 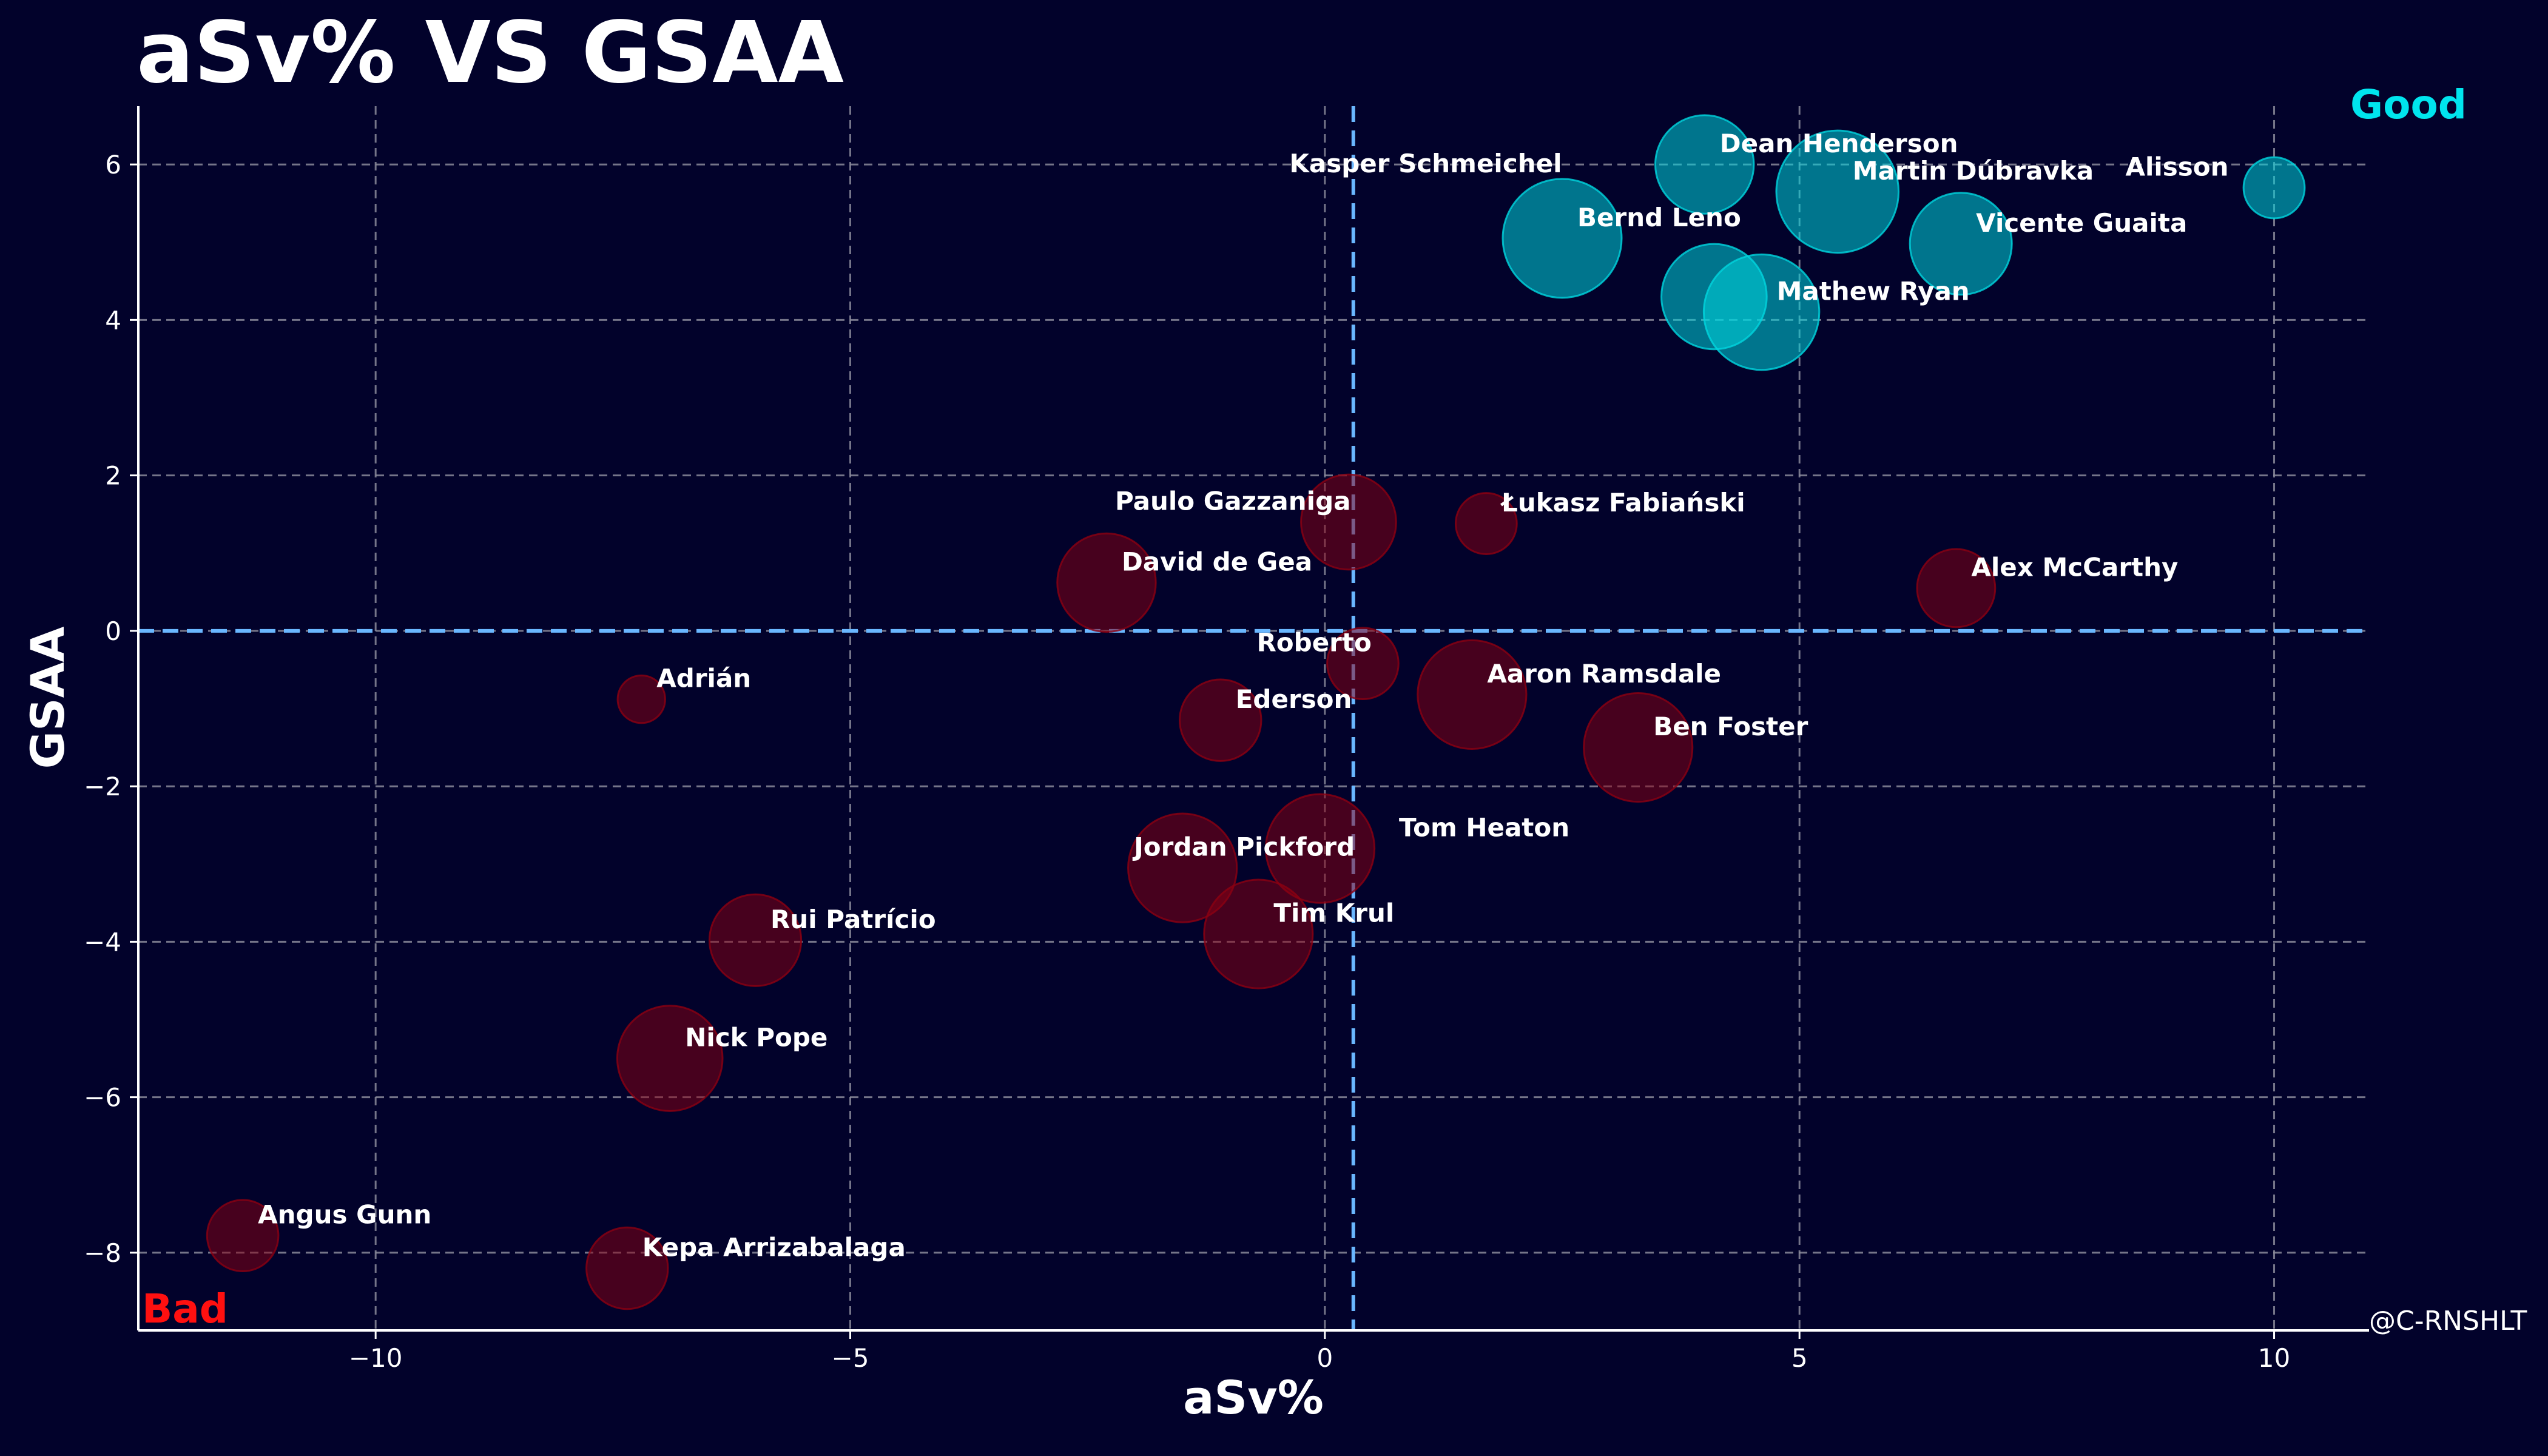 What do you see at coordinates (1217, 561) in the screenshot?
I see `point-label-9: David de Gea` at bounding box center [1217, 561].